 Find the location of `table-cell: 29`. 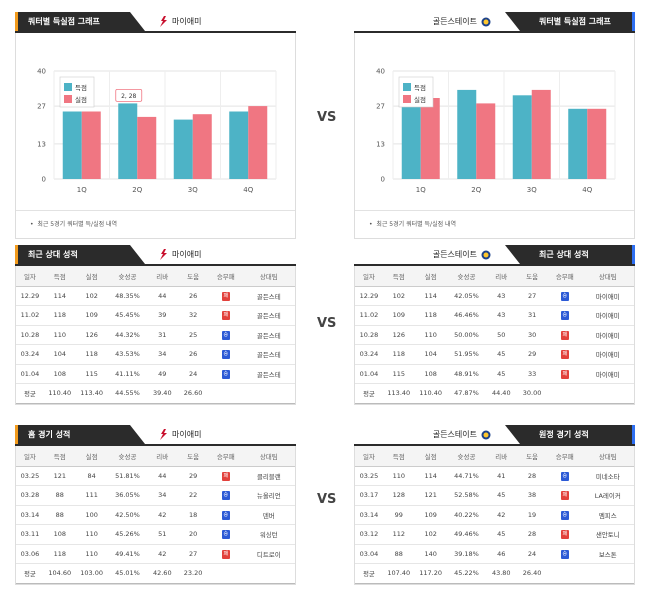

table-cell: 29 is located at coordinates (532, 354).